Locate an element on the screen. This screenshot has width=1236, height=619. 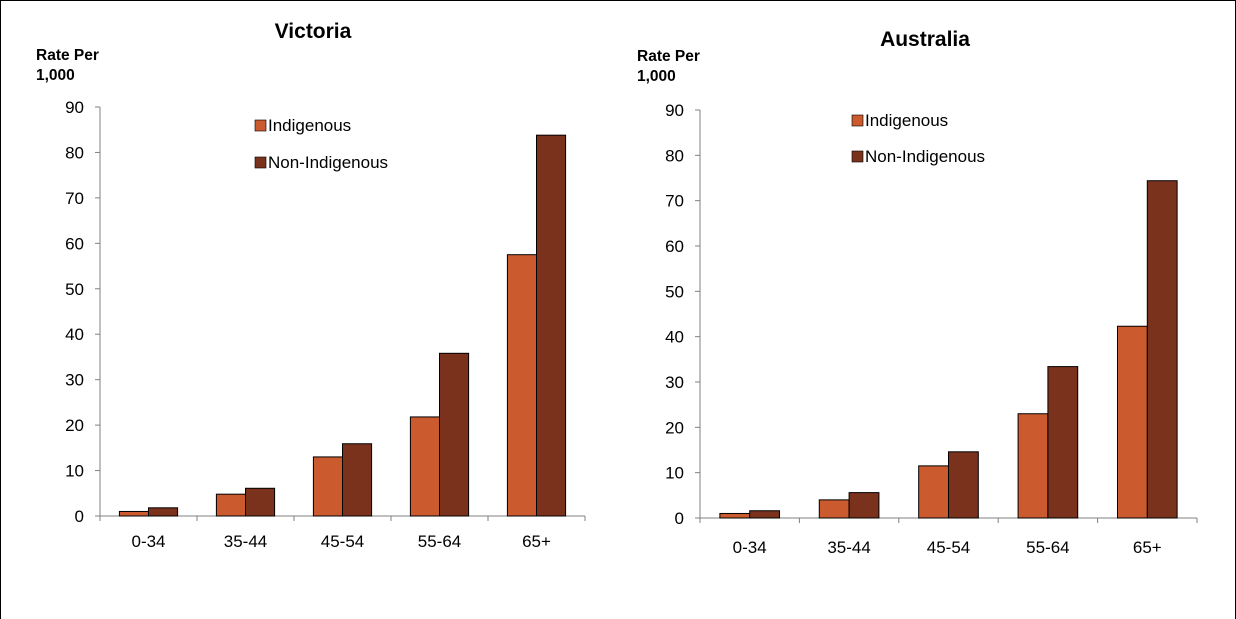
australia-ylabel-line2: 1,000 is located at coordinates (656, 76).